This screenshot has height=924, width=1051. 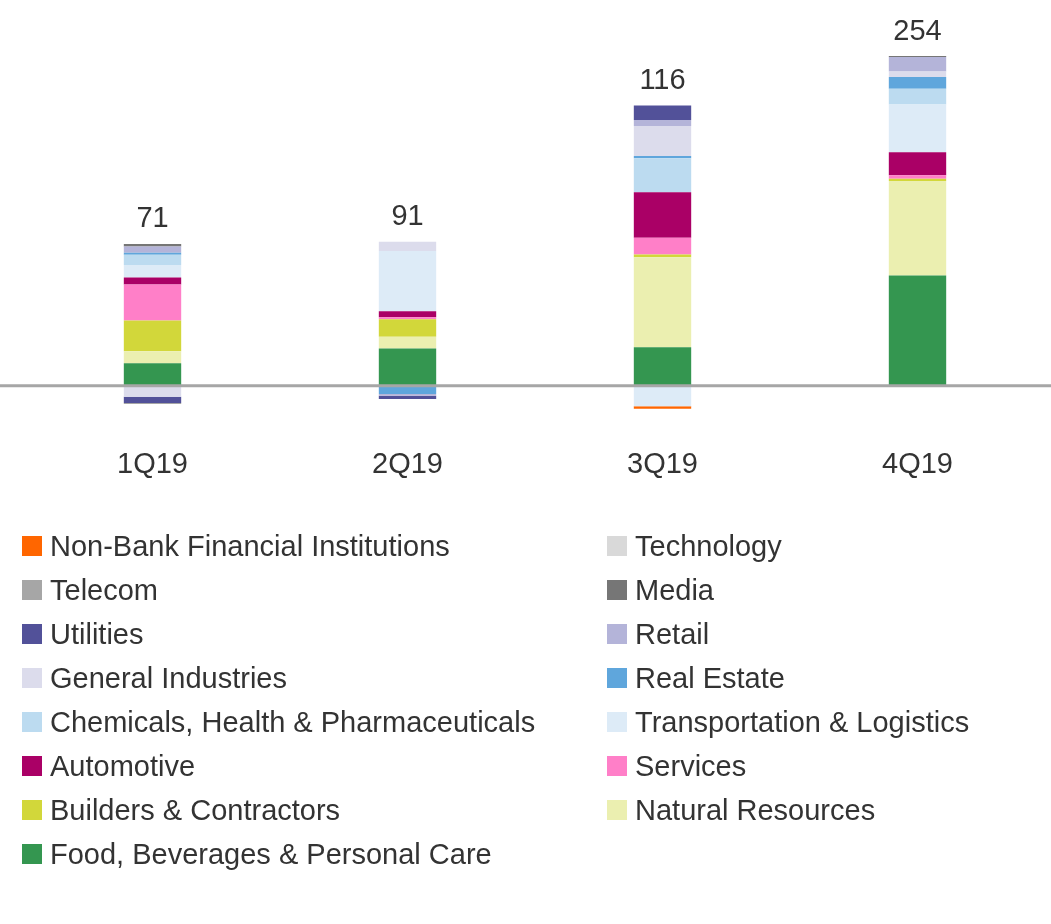 I want to click on legend-label: Telecom, so click(x=104, y=590).